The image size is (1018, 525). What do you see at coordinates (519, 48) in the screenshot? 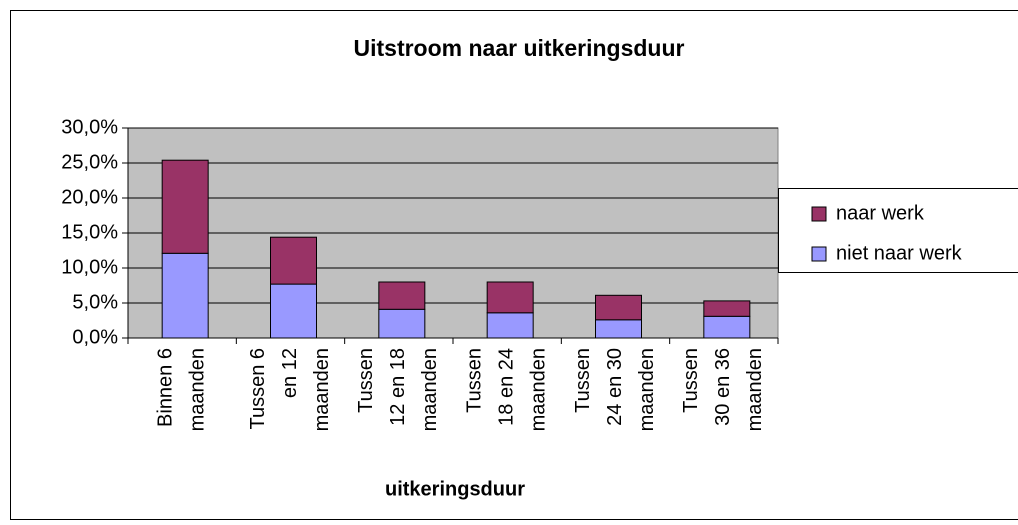
I see `chart-title: Uitstroom naar uitkeringsduur` at bounding box center [519, 48].